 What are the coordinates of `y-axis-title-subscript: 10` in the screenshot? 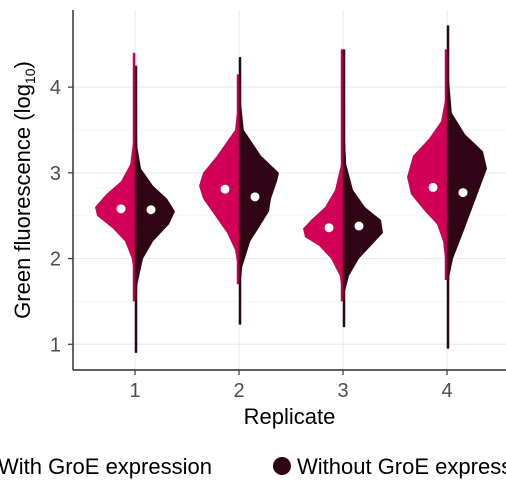 It's located at (30, 76).